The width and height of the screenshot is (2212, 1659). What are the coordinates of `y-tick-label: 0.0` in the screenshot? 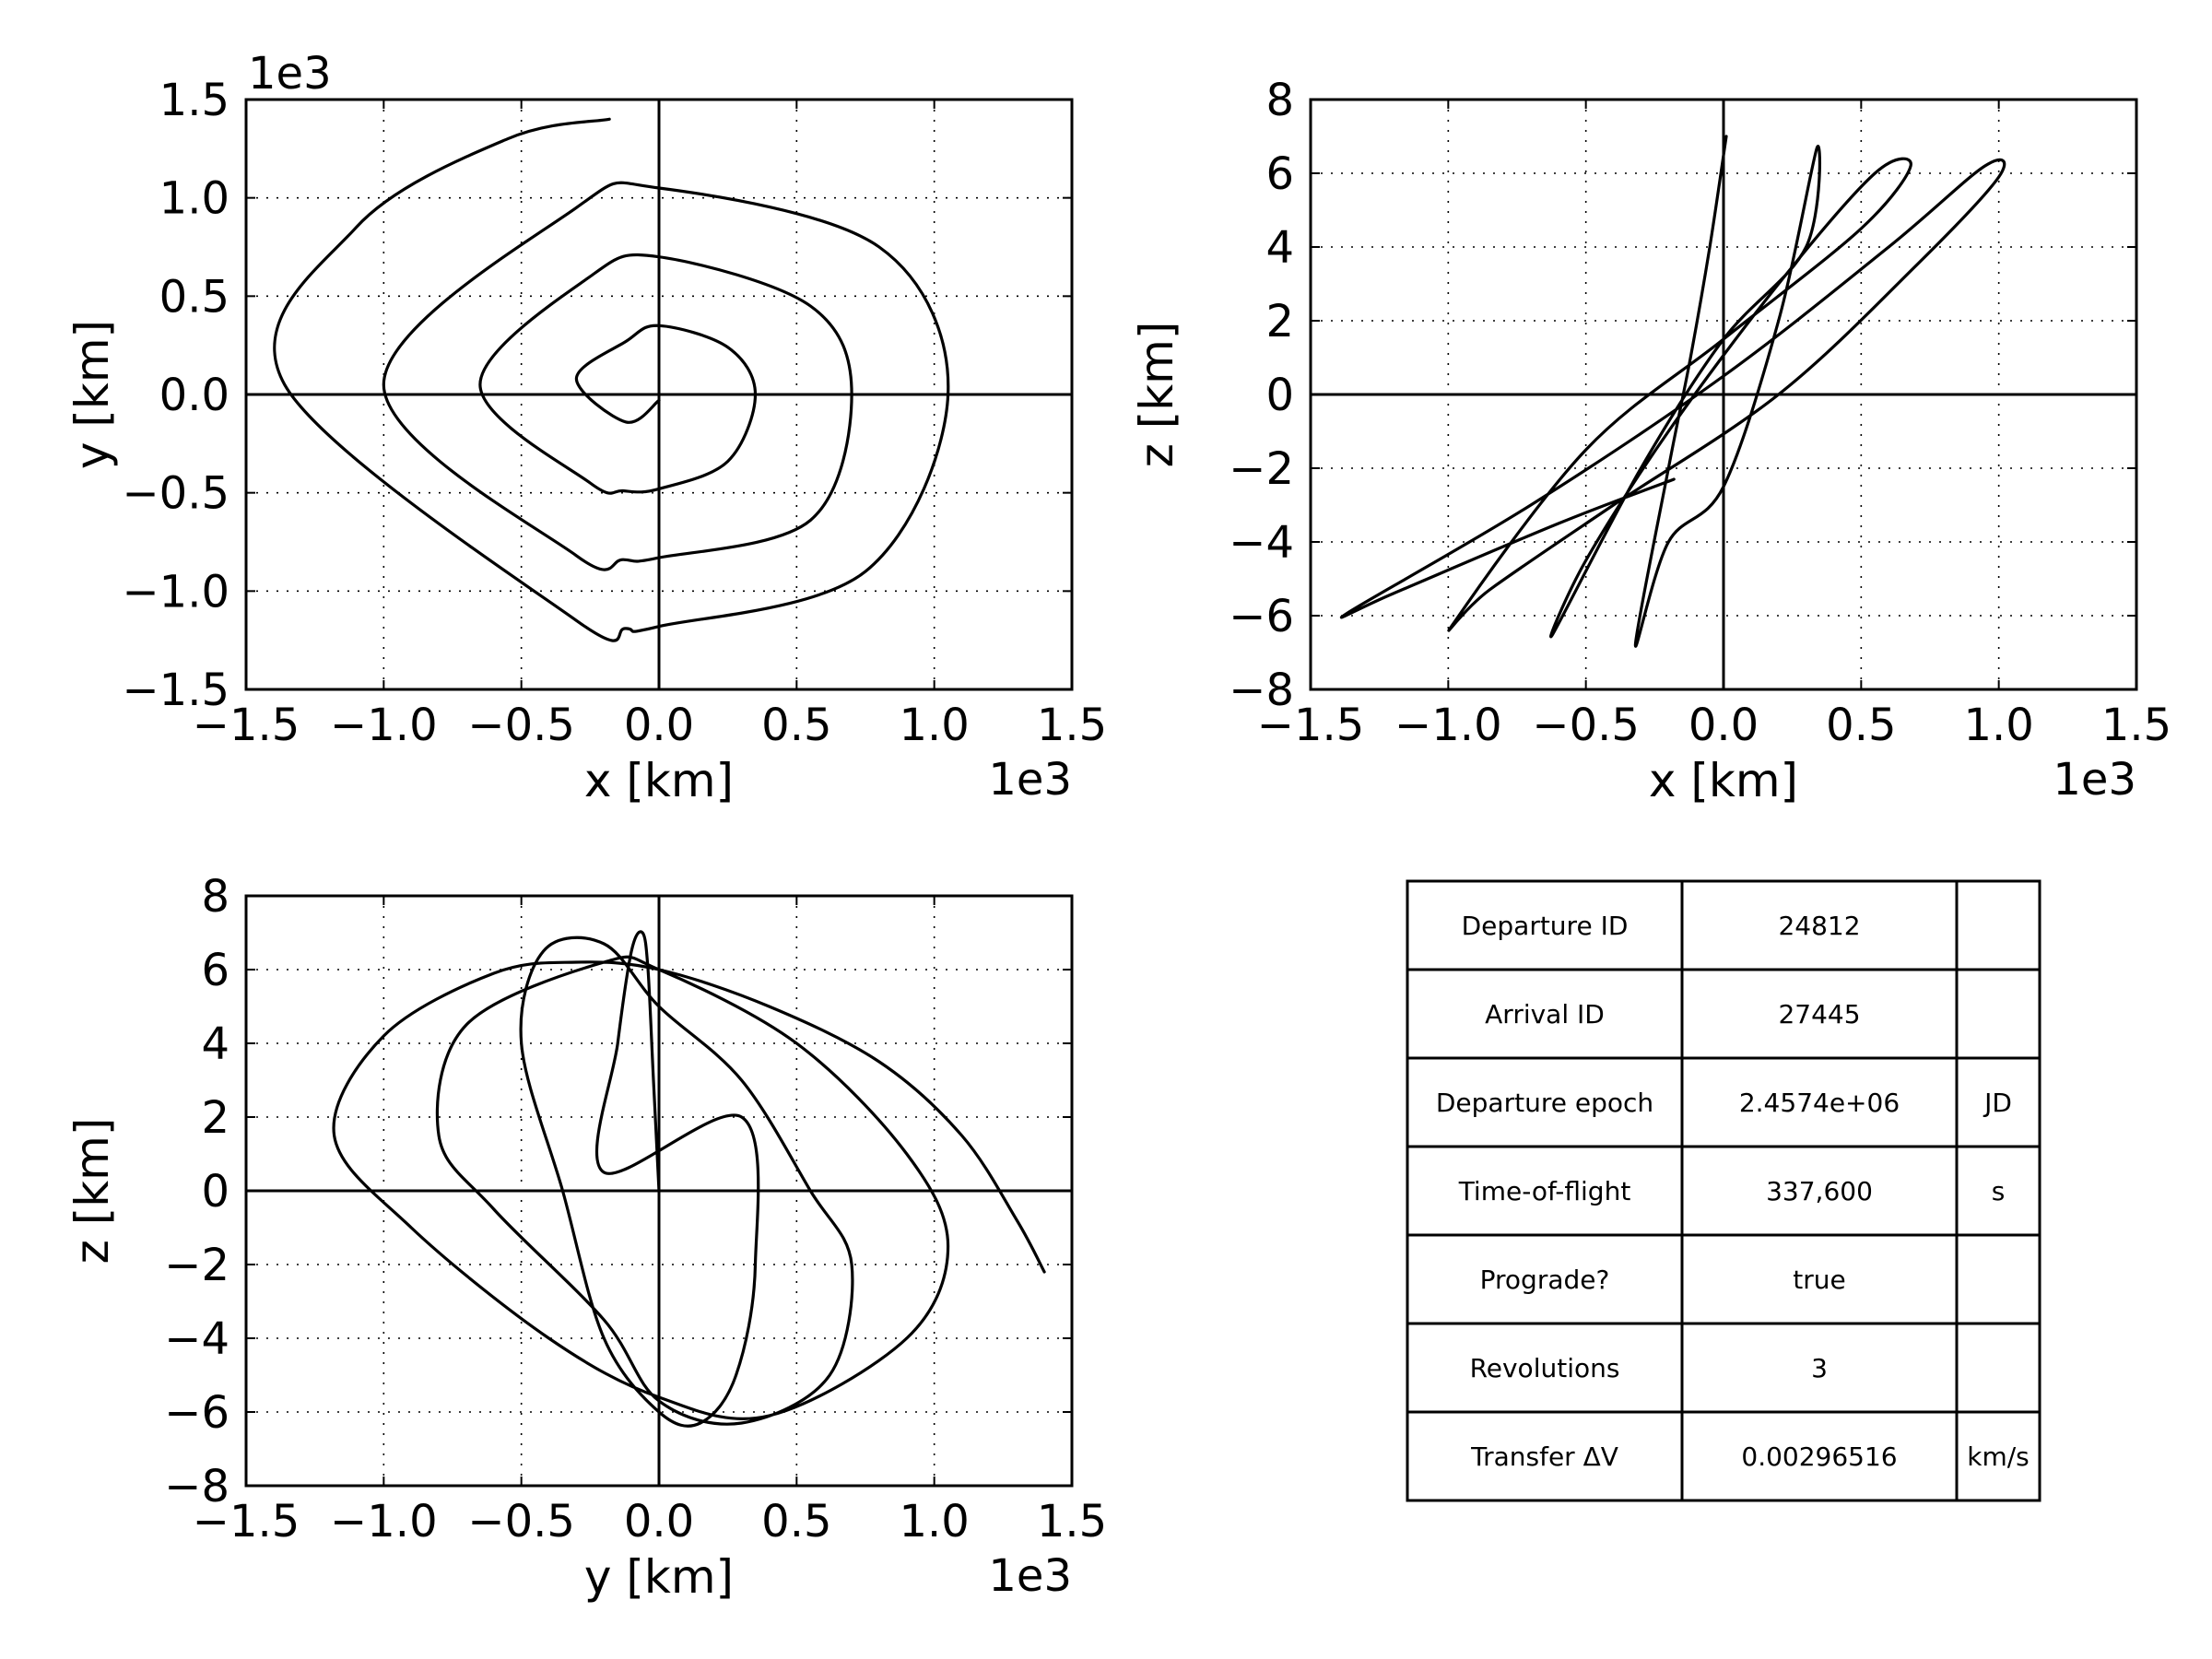 It's located at (194, 395).